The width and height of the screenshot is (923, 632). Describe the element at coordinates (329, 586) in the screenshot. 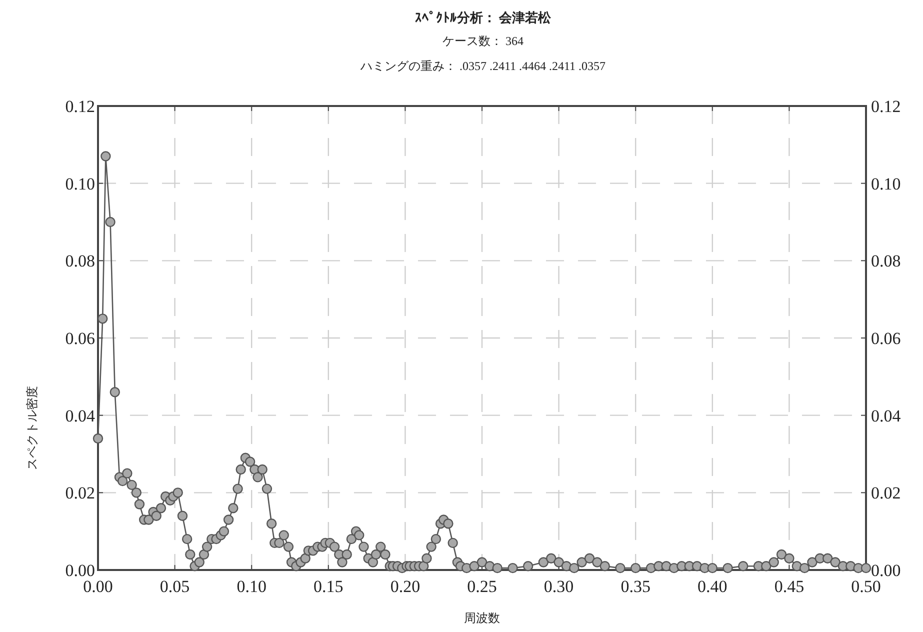

I see `x-tick-label: 0.15` at that location.